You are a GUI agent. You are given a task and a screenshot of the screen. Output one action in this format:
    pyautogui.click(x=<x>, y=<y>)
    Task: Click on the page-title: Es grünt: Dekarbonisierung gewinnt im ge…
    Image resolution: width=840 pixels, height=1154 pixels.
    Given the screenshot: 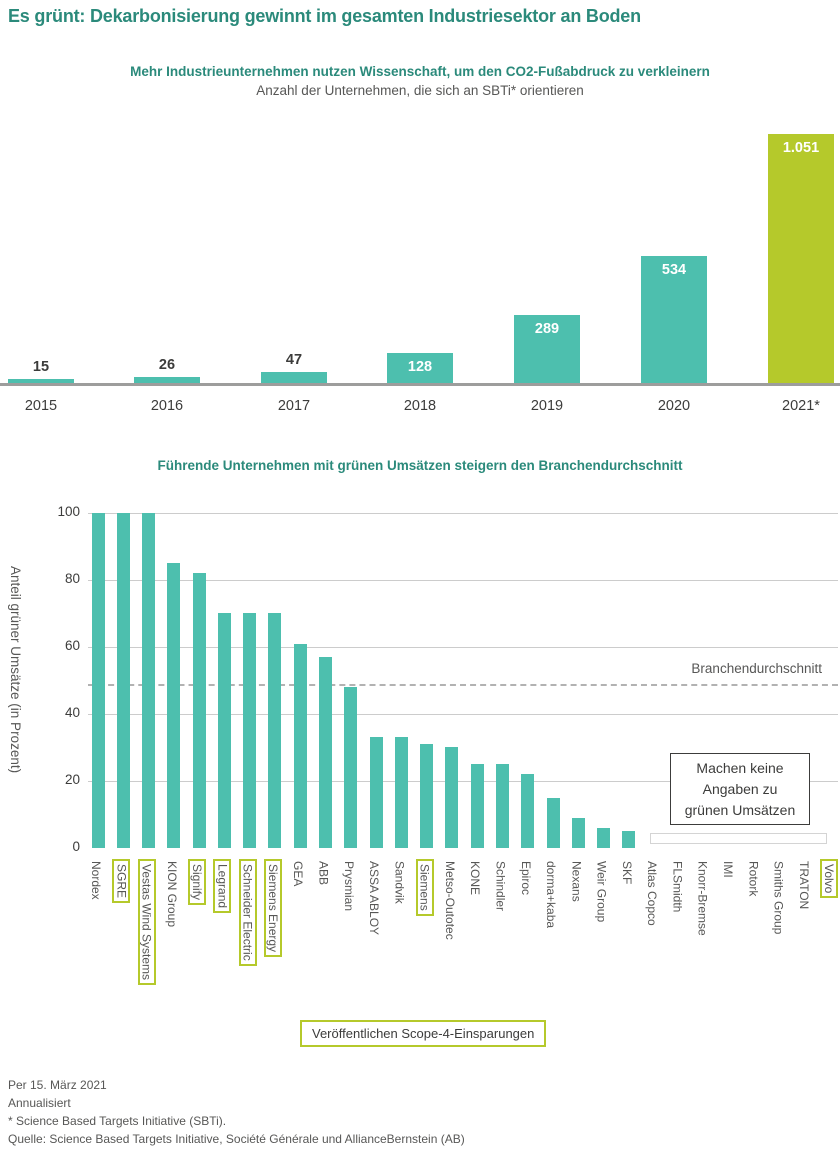 What is the action you would take?
    pyautogui.click(x=324, y=16)
    